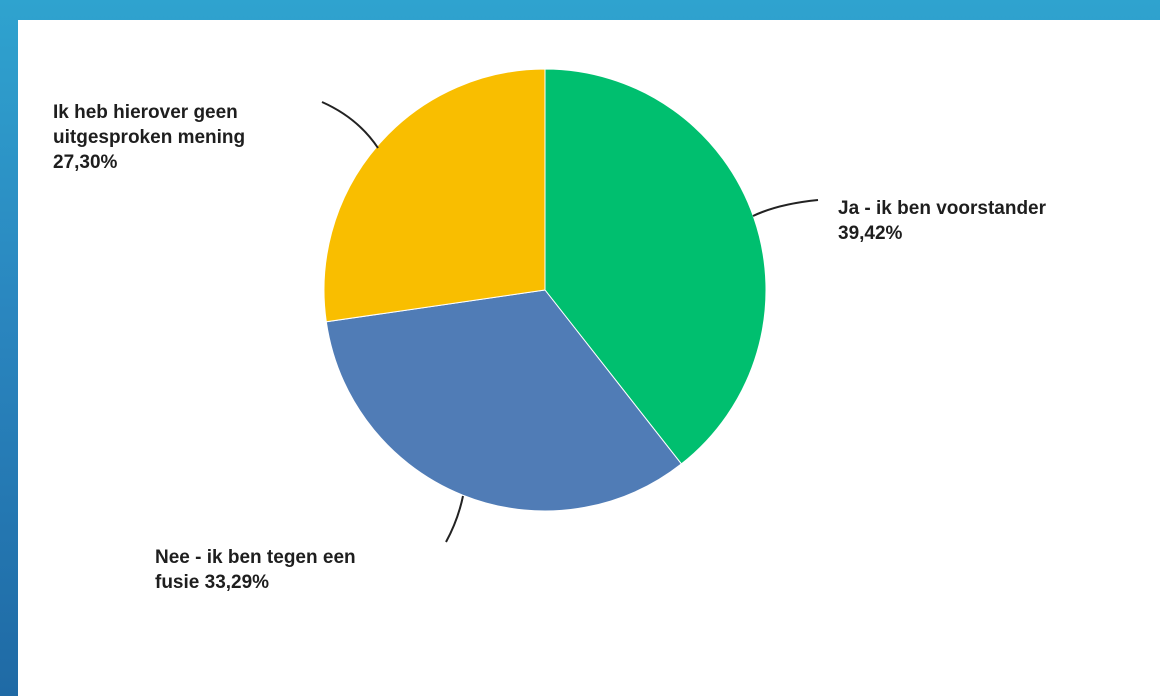 This screenshot has height=696, width=1160. What do you see at coordinates (255, 570) in the screenshot?
I see `label-nee: Nee - ik ben tegen een fusie 33,29%` at bounding box center [255, 570].